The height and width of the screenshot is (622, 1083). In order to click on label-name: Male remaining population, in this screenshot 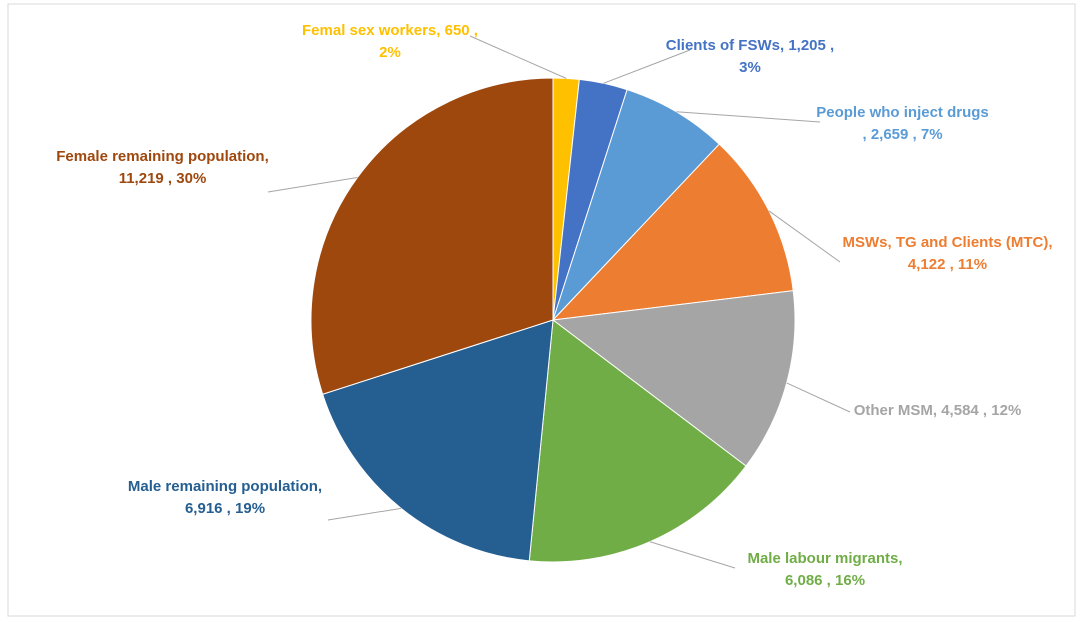, I will do `click(225, 486)`.